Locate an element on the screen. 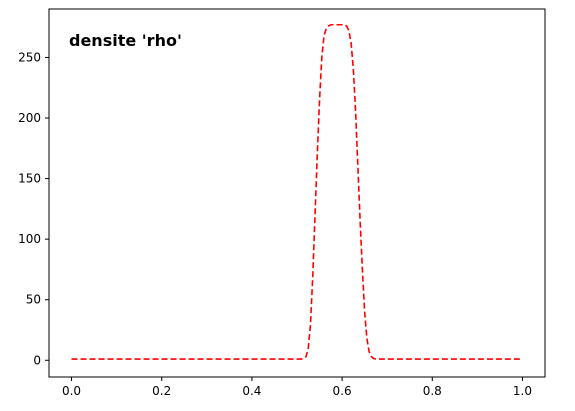 This screenshot has height=411, width=575. x-tick-label: 1.0 is located at coordinates (522, 391).